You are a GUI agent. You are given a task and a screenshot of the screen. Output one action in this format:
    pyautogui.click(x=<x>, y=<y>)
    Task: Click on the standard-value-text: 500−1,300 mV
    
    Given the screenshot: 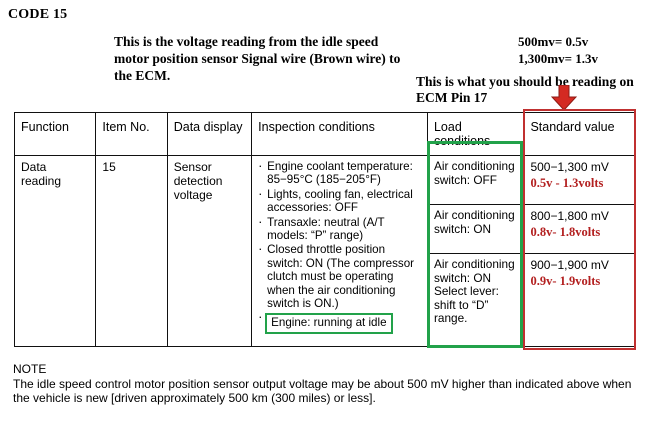 What is the action you would take?
    pyautogui.click(x=569, y=167)
    